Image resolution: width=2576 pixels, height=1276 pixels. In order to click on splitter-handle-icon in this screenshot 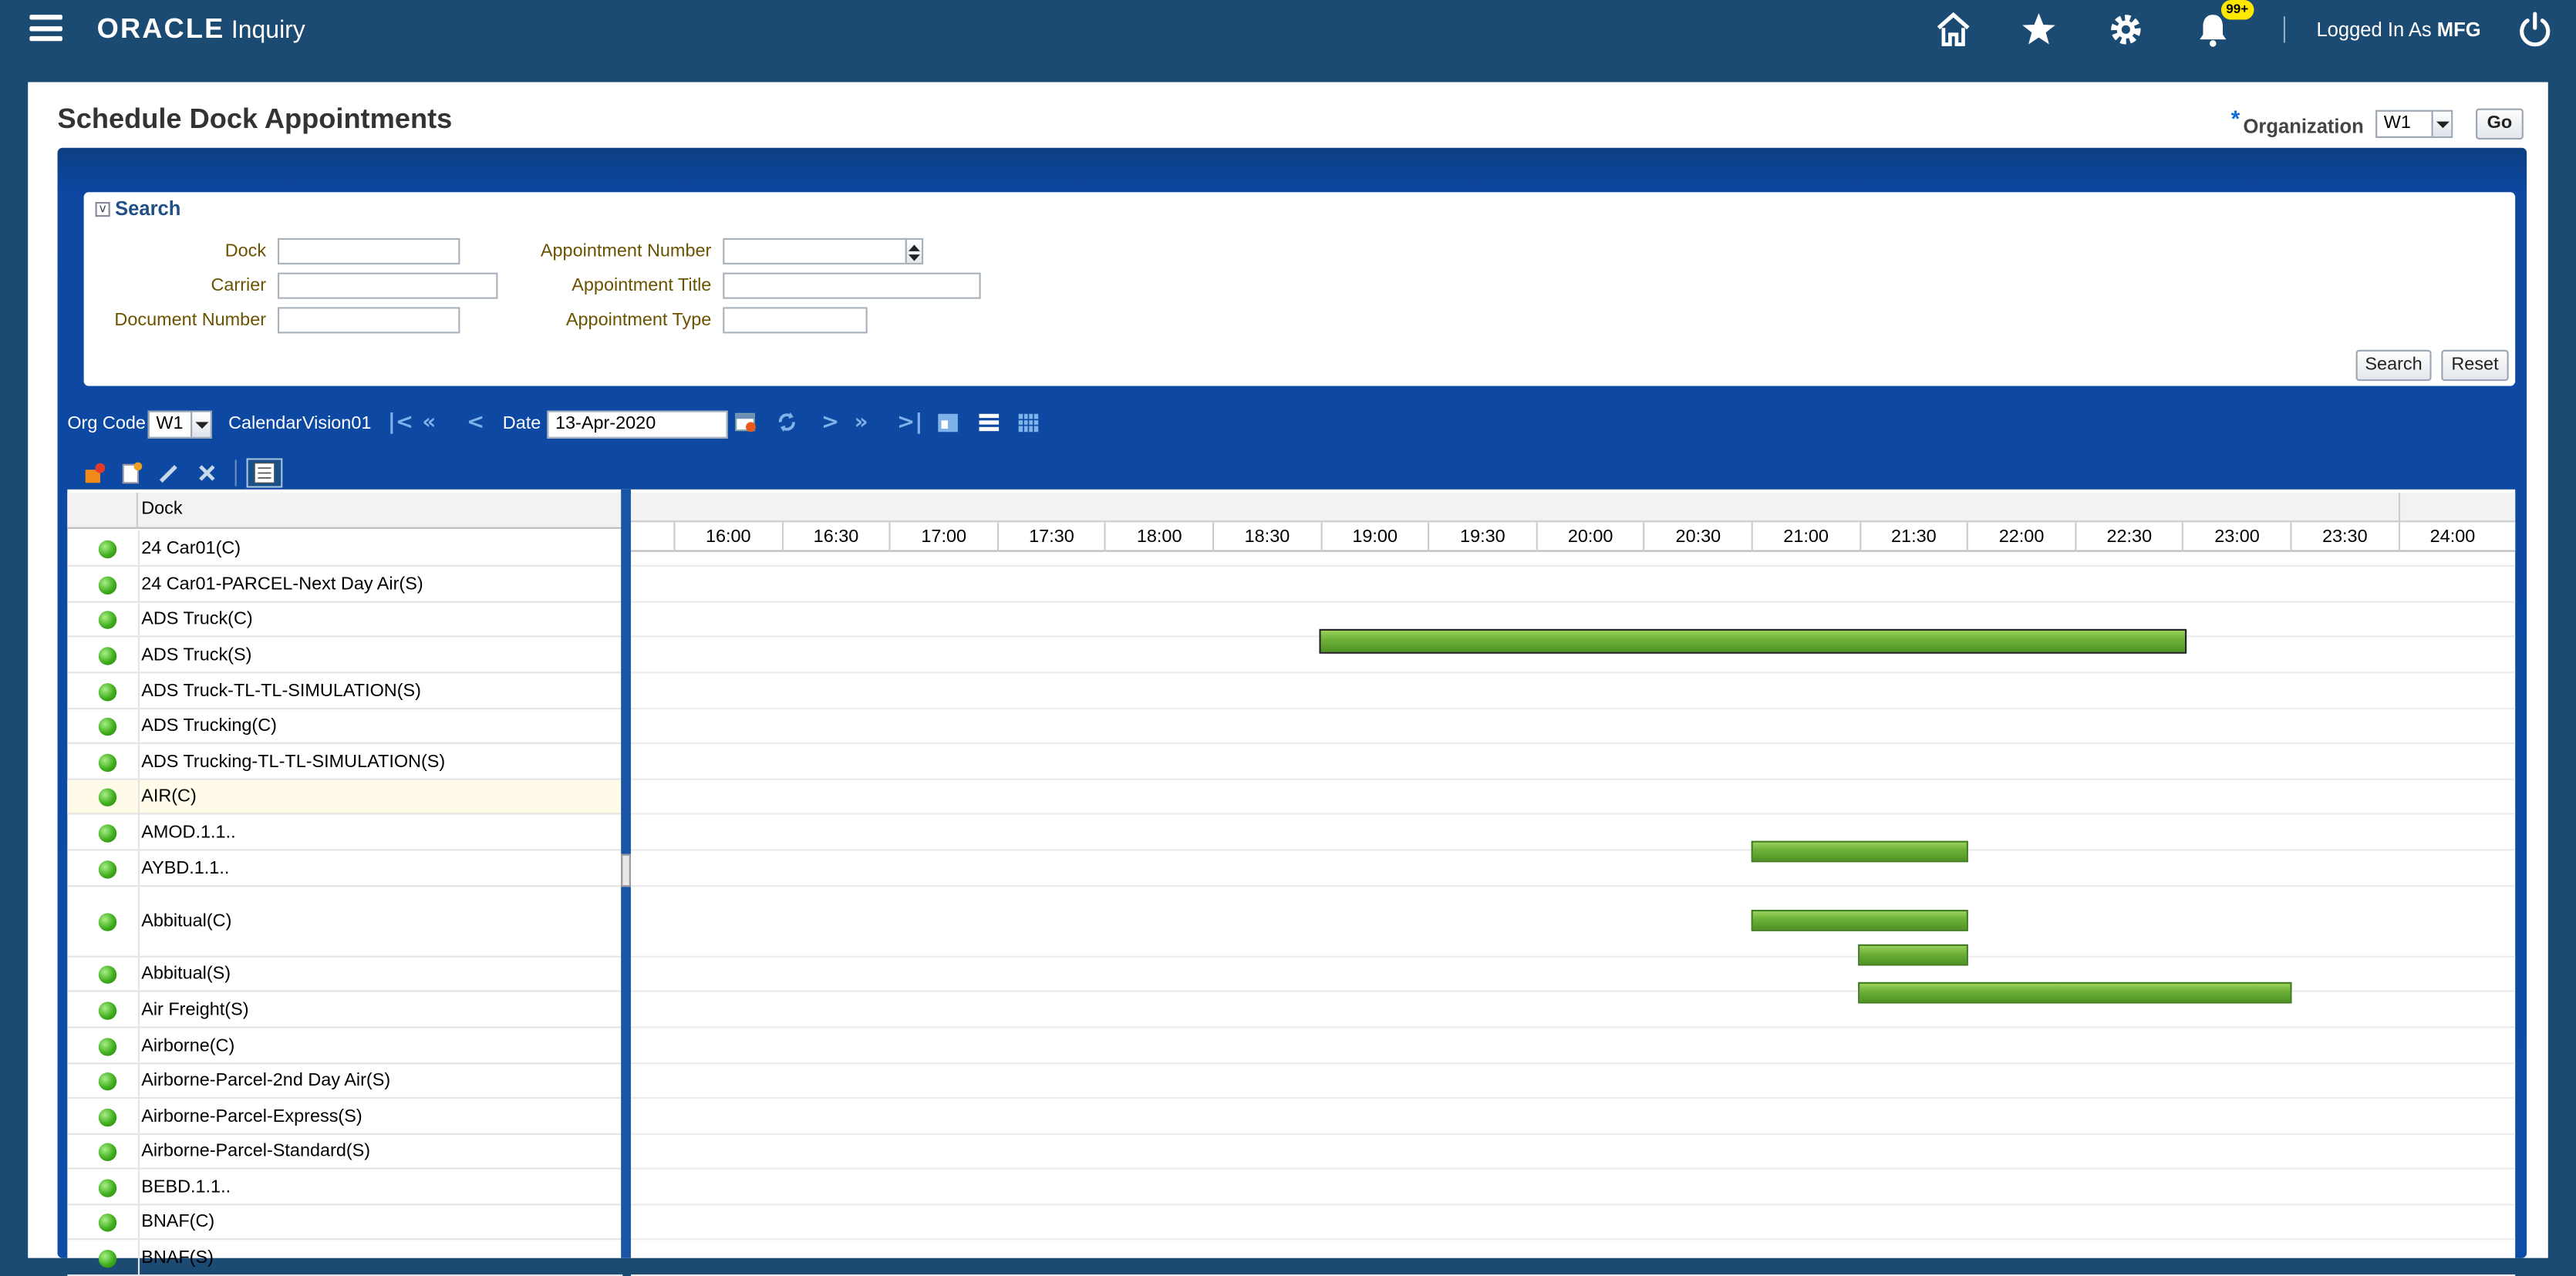, I will do `click(626, 870)`.